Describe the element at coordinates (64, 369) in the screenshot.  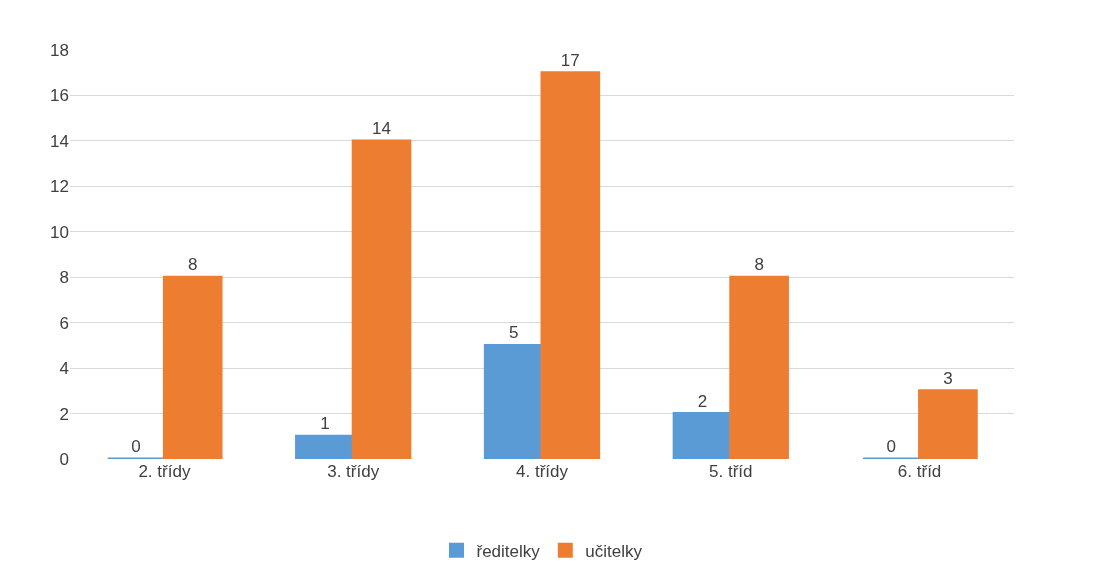
I see `y-tick-label: 4` at that location.